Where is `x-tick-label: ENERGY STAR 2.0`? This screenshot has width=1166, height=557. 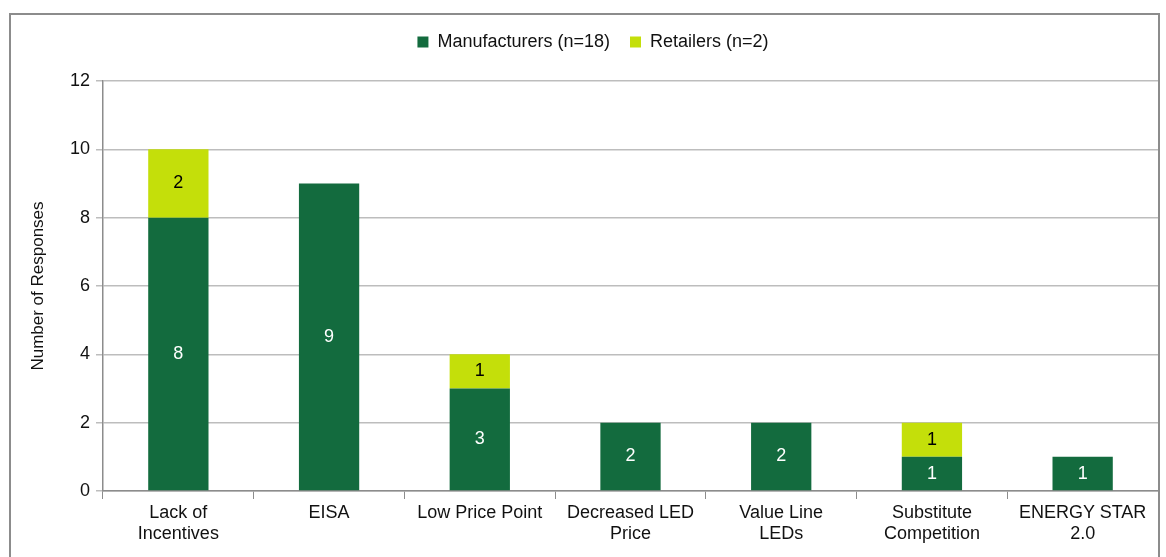
x-tick-label: ENERGY STAR 2.0 is located at coordinates (1082, 522).